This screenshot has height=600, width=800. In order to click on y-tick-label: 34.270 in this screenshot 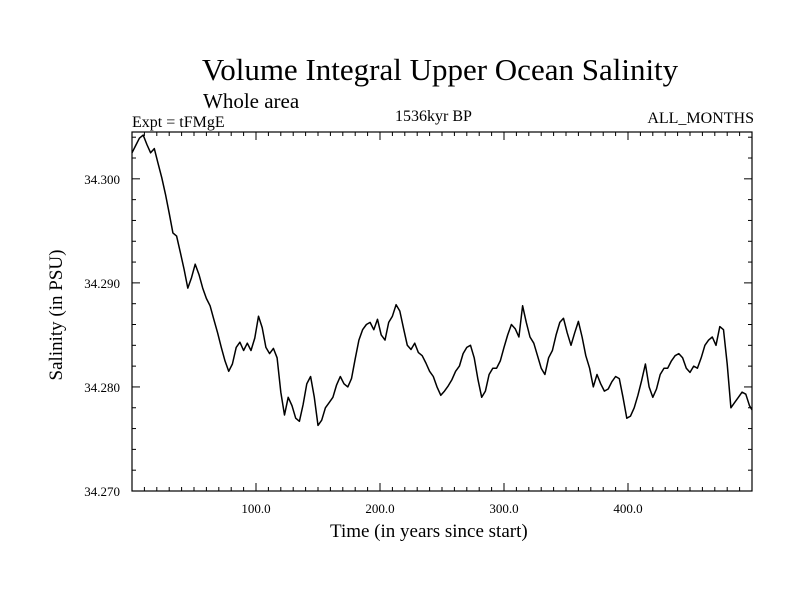, I will do `click(102, 491)`.